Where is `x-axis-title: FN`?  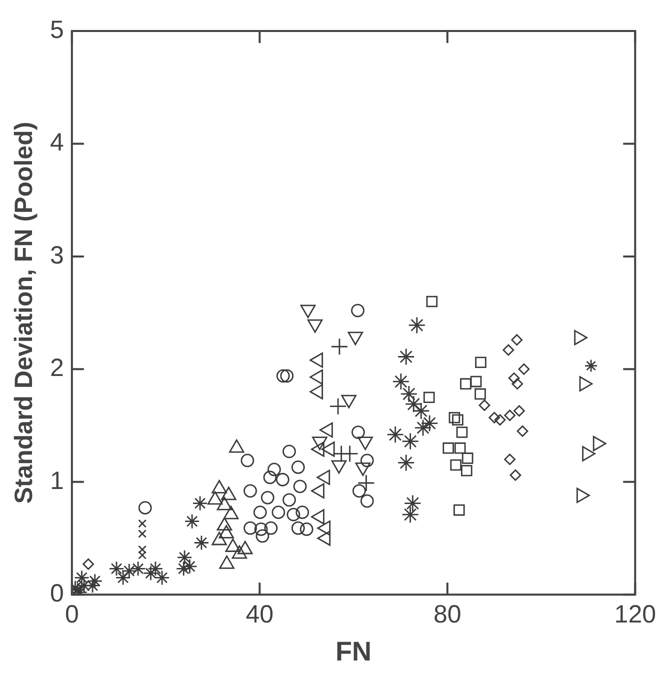 x-axis-title: FN is located at coordinates (354, 651).